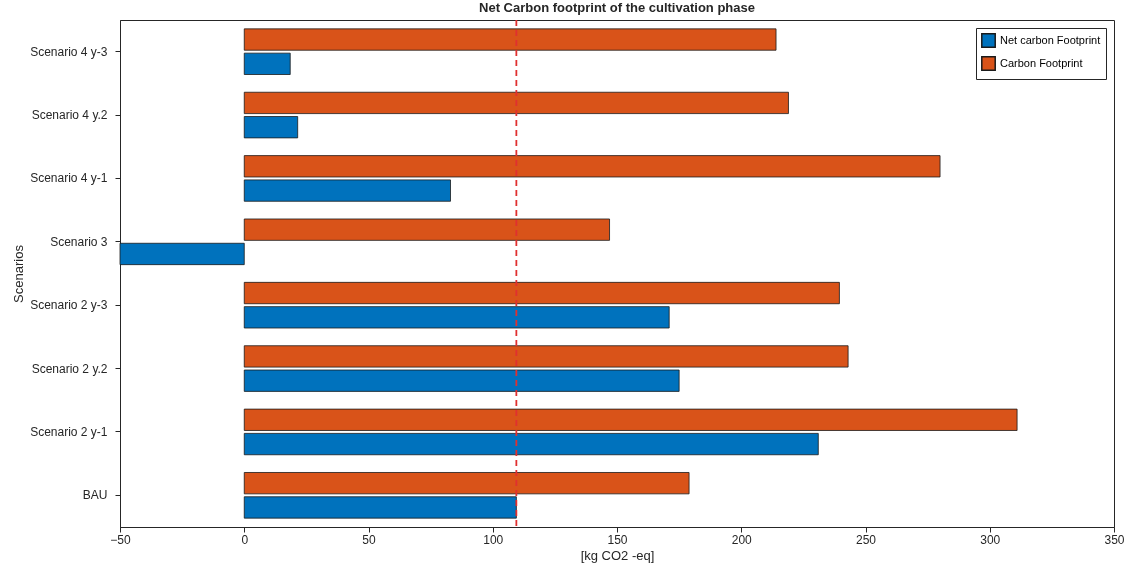 The width and height of the screenshot is (1126, 569). Describe the element at coordinates (617, 8) in the screenshot. I see `chart-title: Net Carbon footprint of the cultivation phase` at that location.